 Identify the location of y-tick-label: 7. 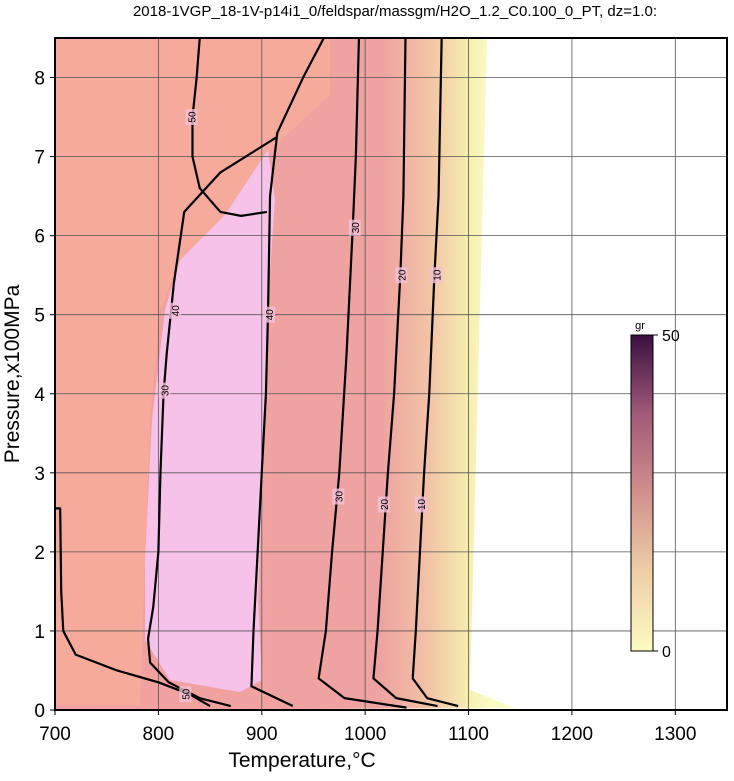
(39, 158).